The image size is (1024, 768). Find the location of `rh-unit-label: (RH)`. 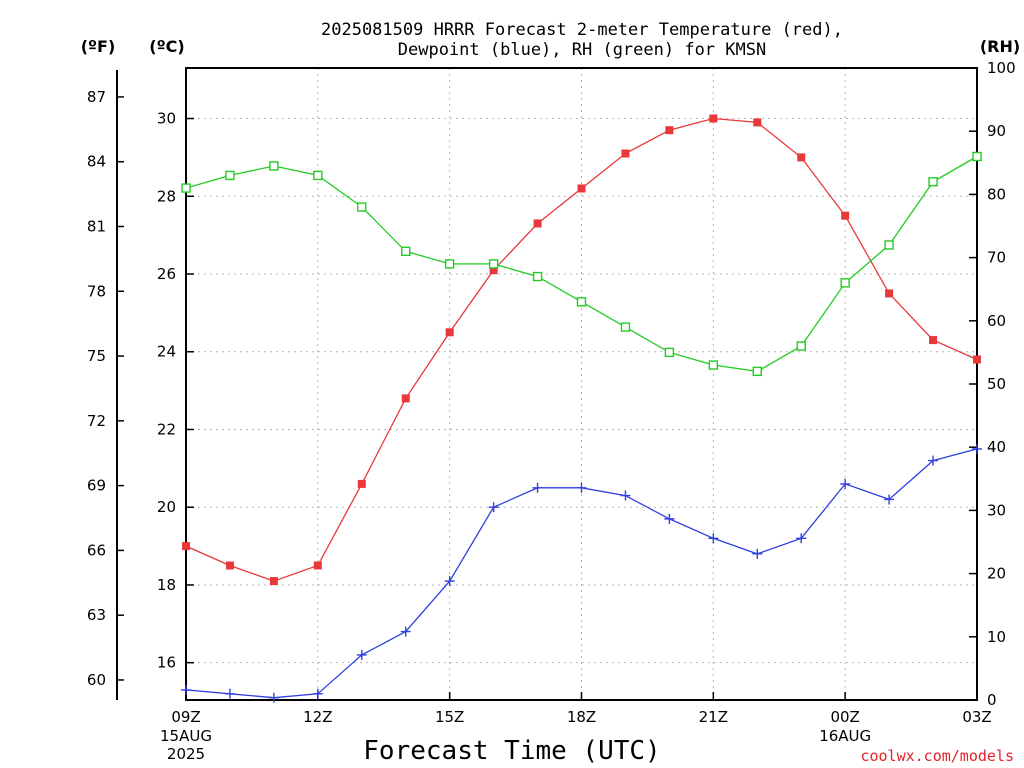

rh-unit-label: (RH) is located at coordinates (1000, 46).